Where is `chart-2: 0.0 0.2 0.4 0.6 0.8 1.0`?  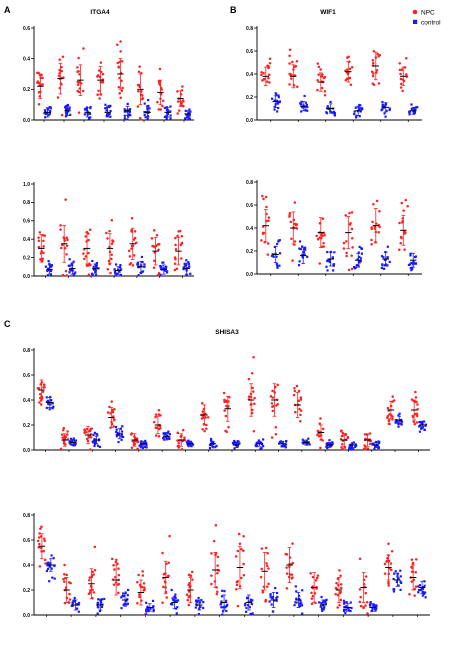
chart-2: 0.0 0.2 0.4 0.6 0.8 1.0 is located at coordinates (108, 231).